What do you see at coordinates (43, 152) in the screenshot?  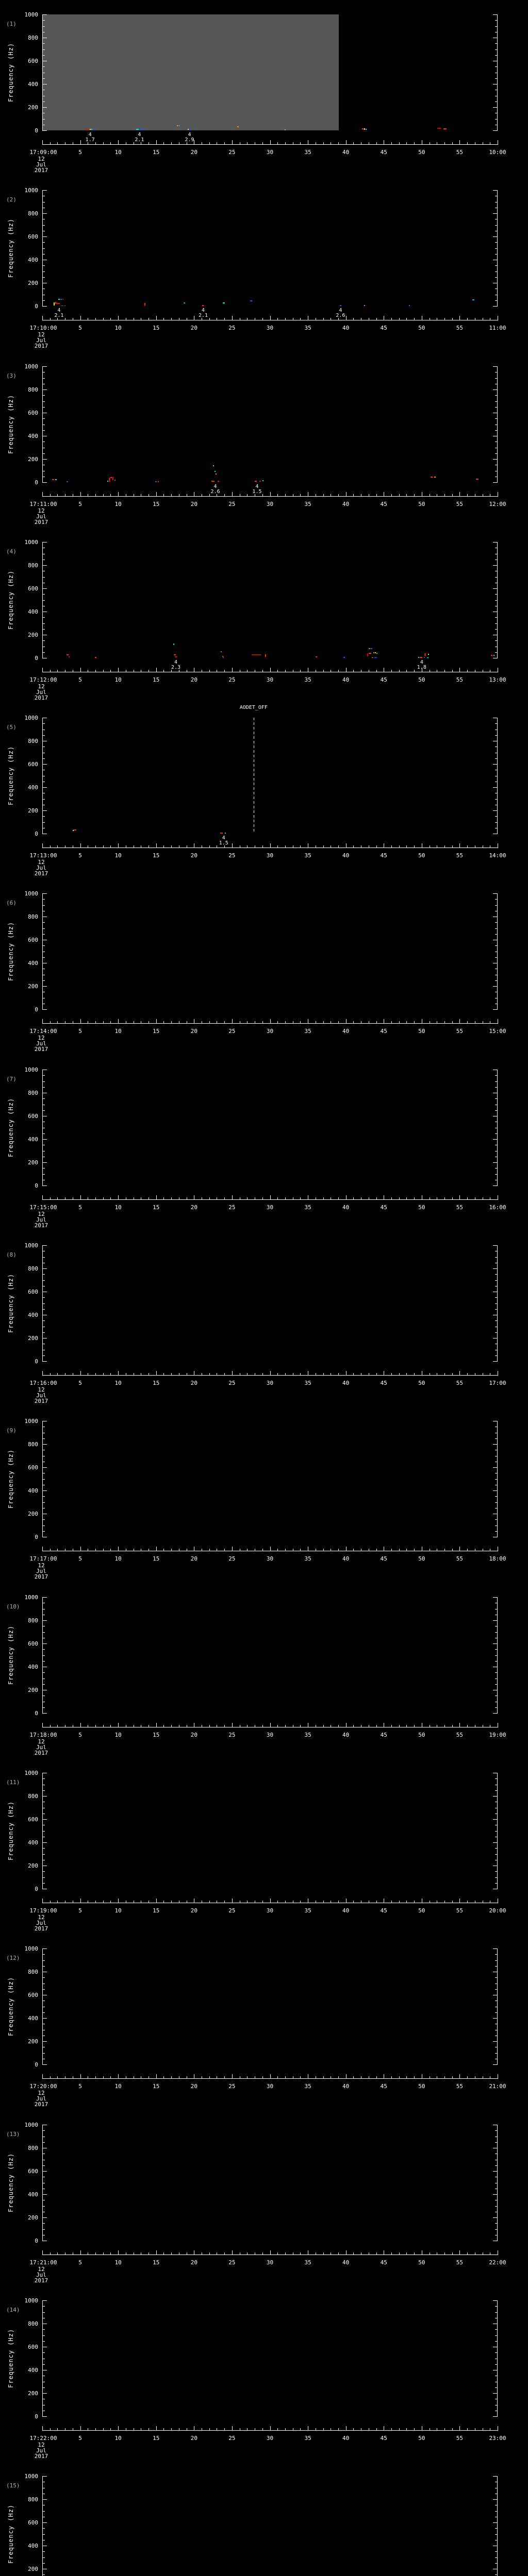 I see `x-axis-start-time: 17:09:00` at bounding box center [43, 152].